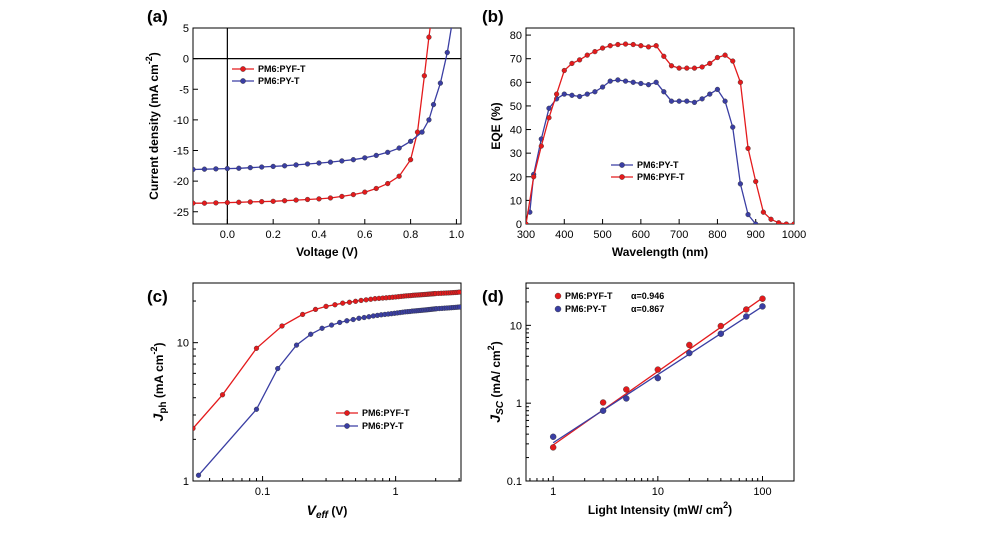 This screenshot has width=987, height=534. What do you see at coordinates (184, 90) in the screenshot?
I see `y-tick-label: -5` at bounding box center [184, 90].